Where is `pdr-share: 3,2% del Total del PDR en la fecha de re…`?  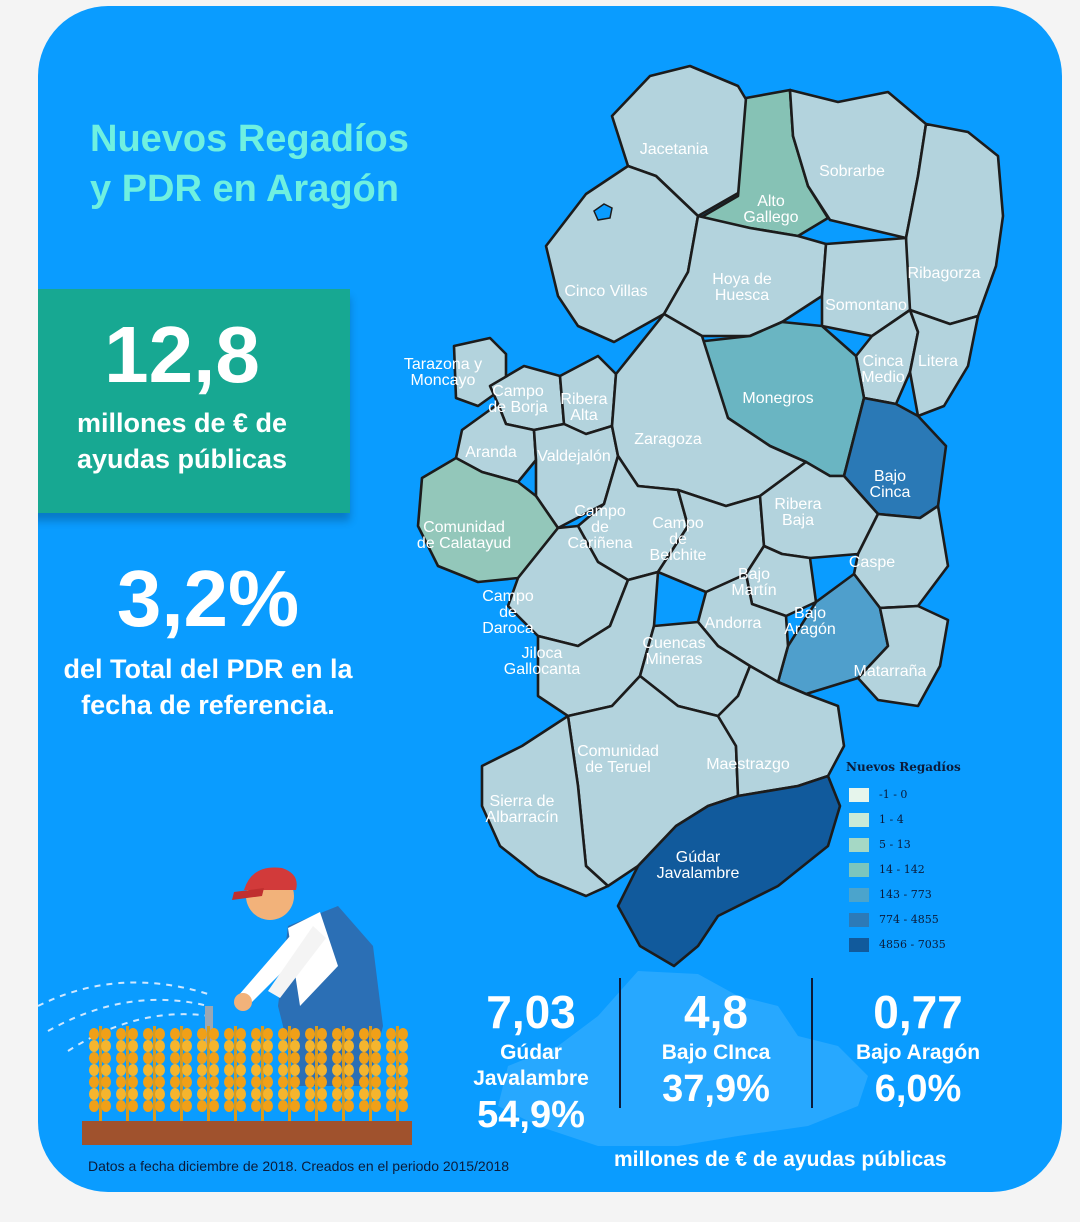
pdr-share: 3,2% del Total del PDR en la fecha de re… is located at coordinates (208, 637).